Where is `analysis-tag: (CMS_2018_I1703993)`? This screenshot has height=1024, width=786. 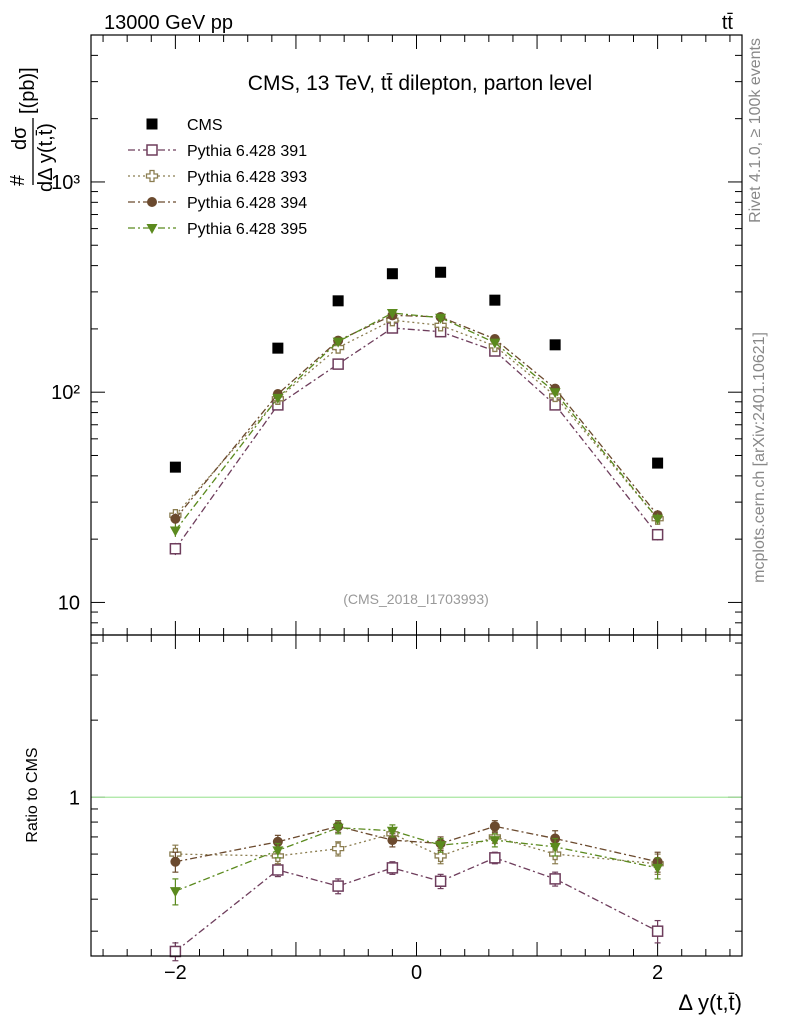 analysis-tag: (CMS_2018_I1703993) is located at coordinates (416, 599).